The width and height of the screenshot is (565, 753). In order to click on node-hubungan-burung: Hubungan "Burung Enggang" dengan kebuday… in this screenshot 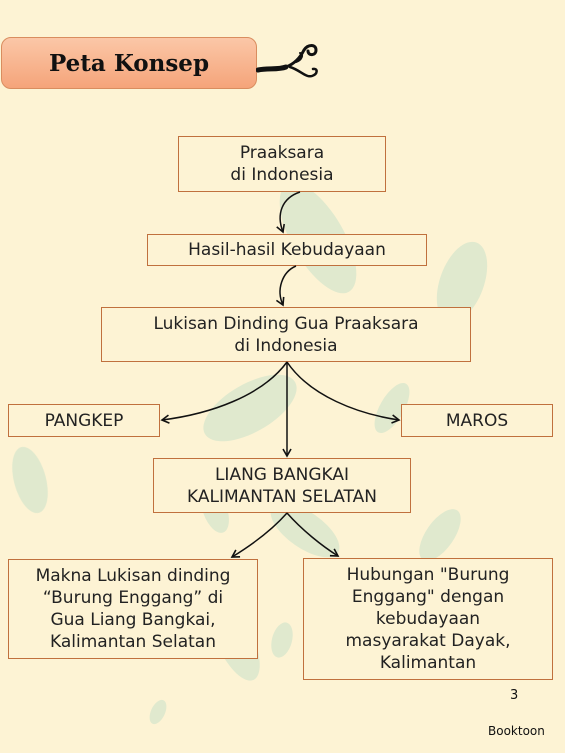, I will do `click(428, 619)`.